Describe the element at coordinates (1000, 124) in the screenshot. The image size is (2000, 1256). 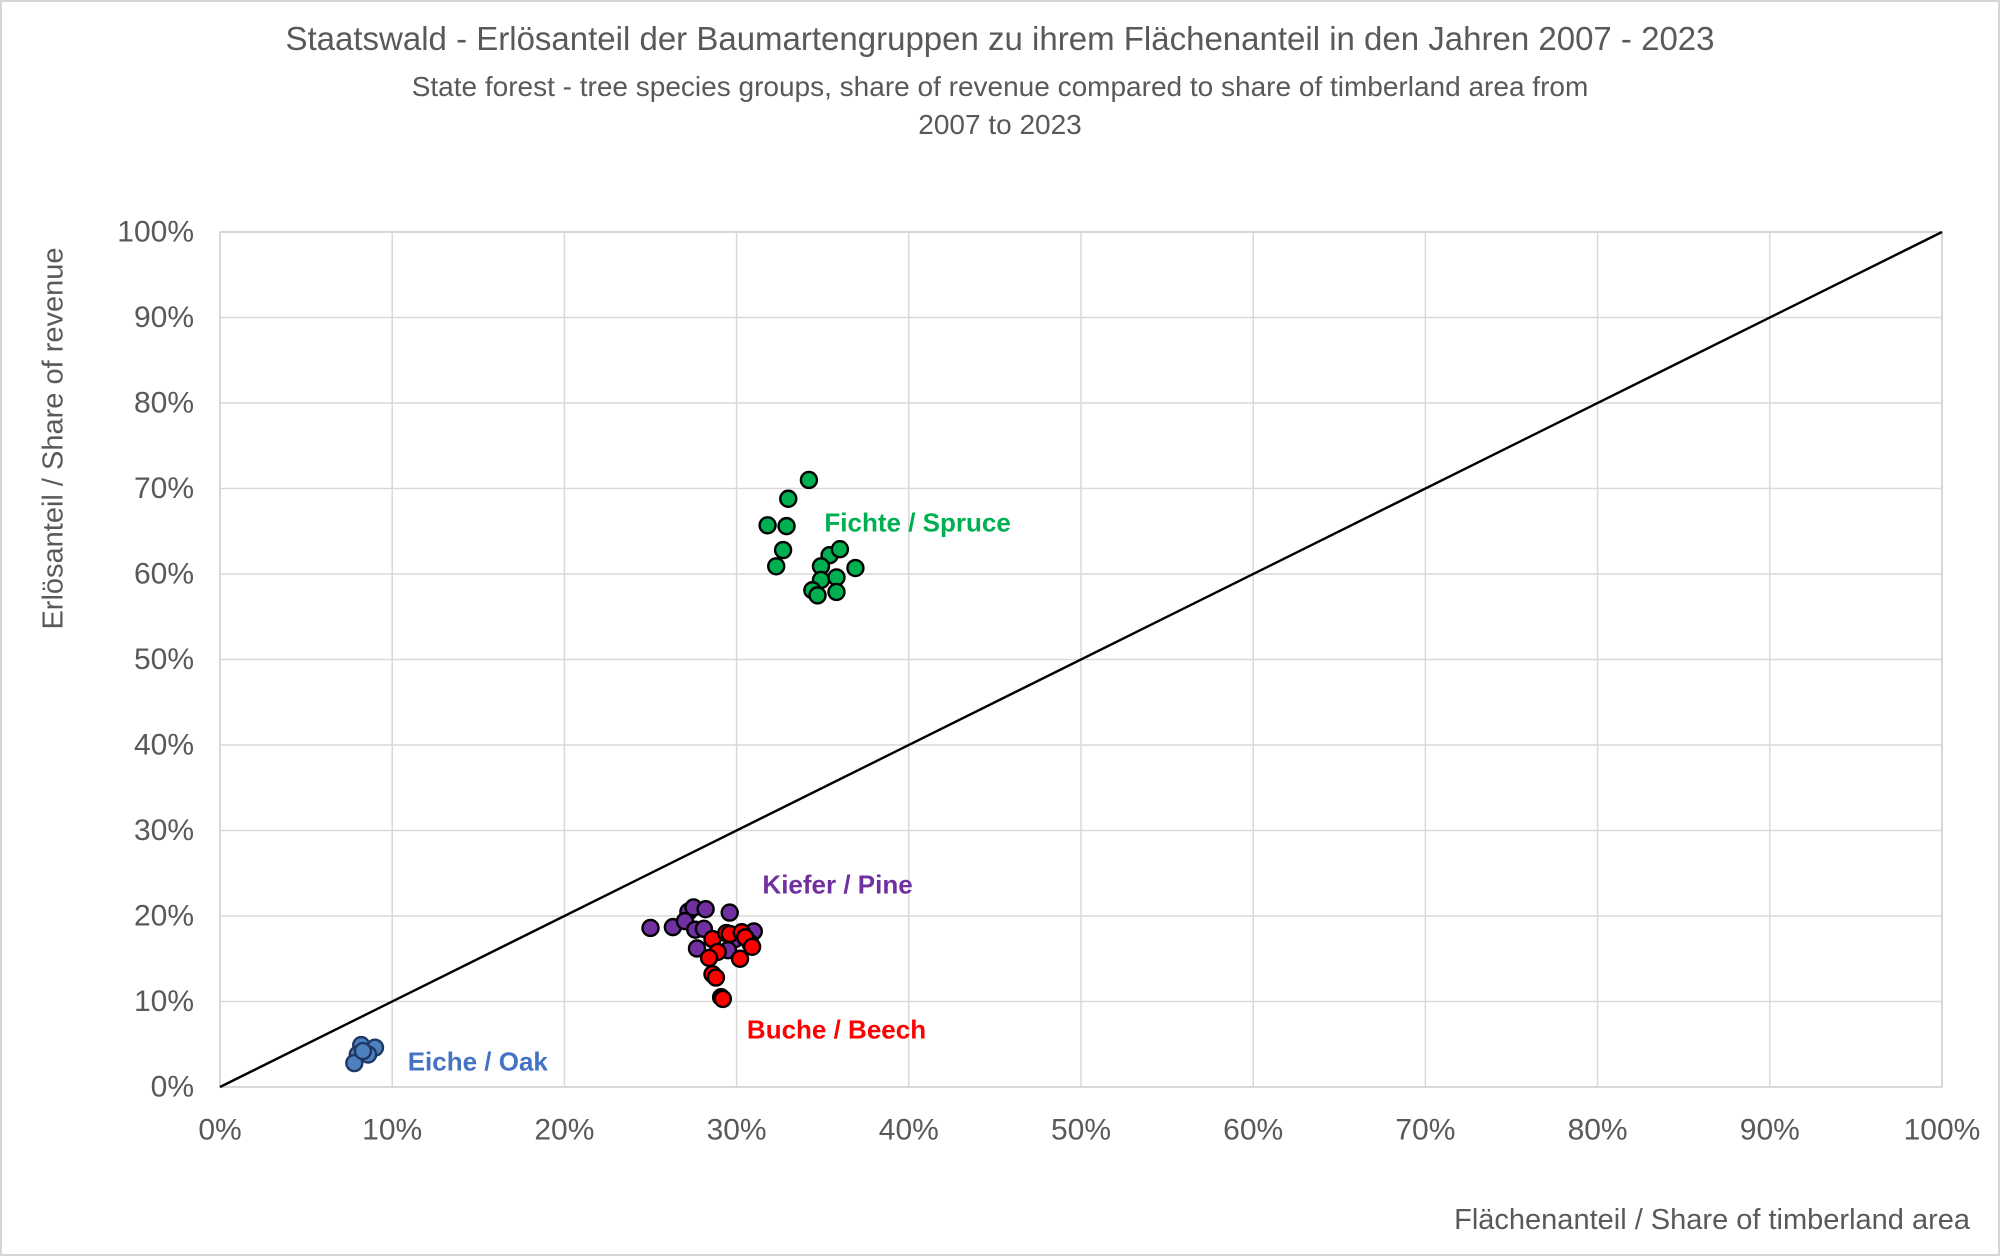
I see `chart-subtitle-line2: 2007 to 2023` at that location.